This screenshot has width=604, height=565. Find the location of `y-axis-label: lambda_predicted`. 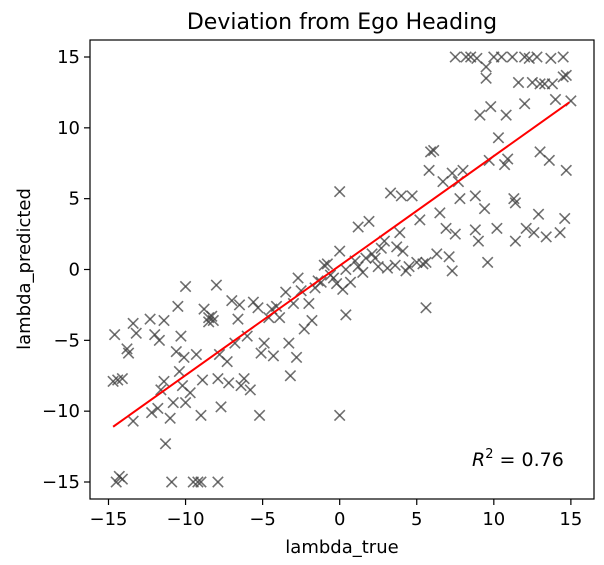

y-axis-label: lambda_predicted is located at coordinates (24, 269).